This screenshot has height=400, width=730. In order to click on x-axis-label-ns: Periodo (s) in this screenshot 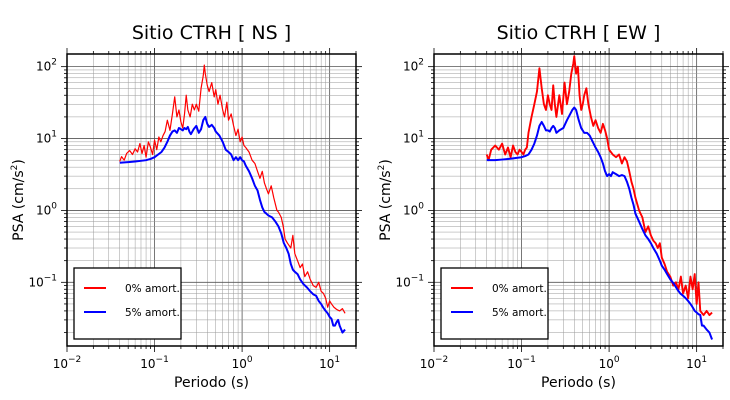, I will do `click(211, 383)`.